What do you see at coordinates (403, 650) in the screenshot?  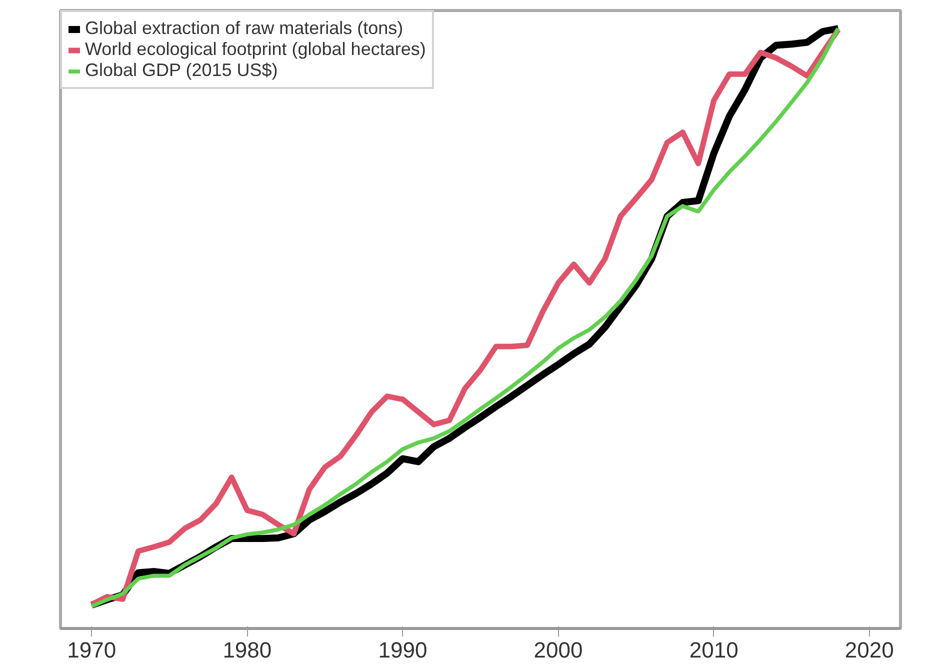 I see `x-tick-label: 1990` at bounding box center [403, 650].